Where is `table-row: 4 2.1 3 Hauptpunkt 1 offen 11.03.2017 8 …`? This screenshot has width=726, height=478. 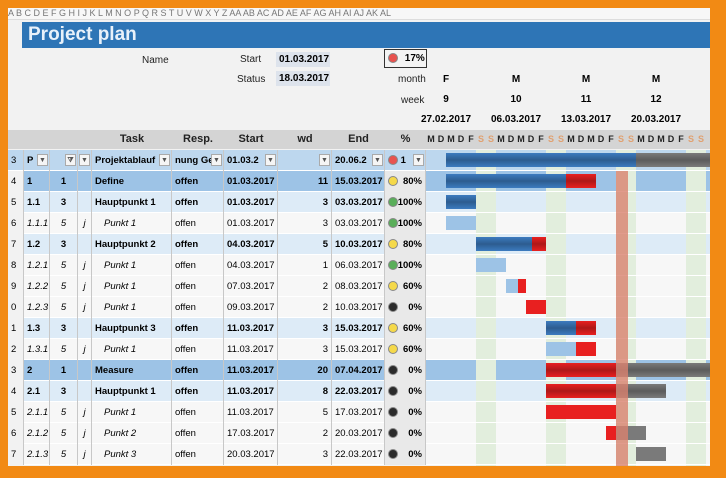
table-row: 4 2.1 3 Hauptpunkt 1 offen 11.03.2017 8 … is located at coordinates (359, 391).